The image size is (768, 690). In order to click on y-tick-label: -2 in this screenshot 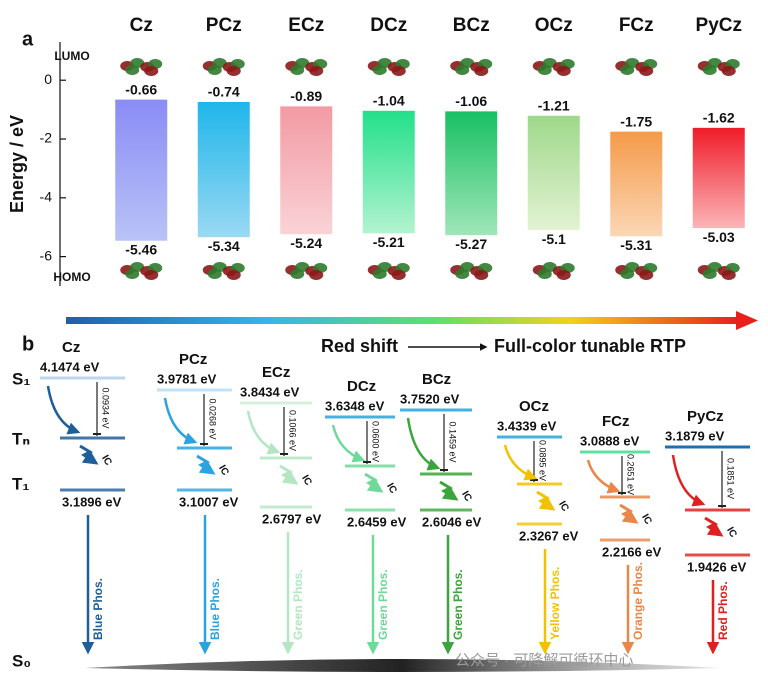, I will do `click(46, 138)`.